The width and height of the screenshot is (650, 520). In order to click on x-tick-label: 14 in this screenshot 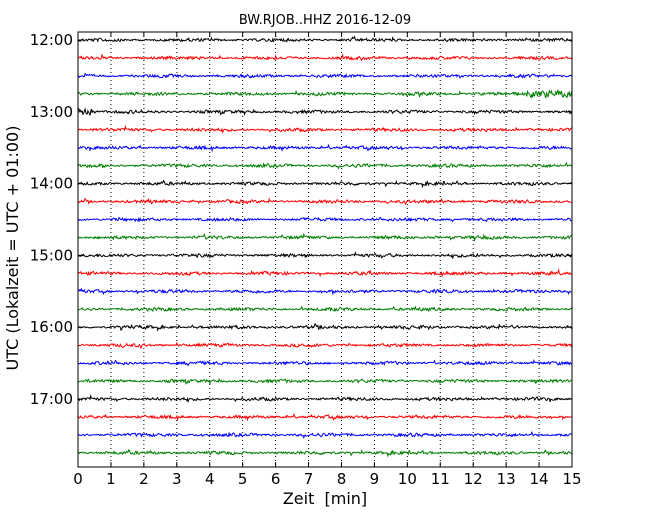, I will do `click(539, 479)`.